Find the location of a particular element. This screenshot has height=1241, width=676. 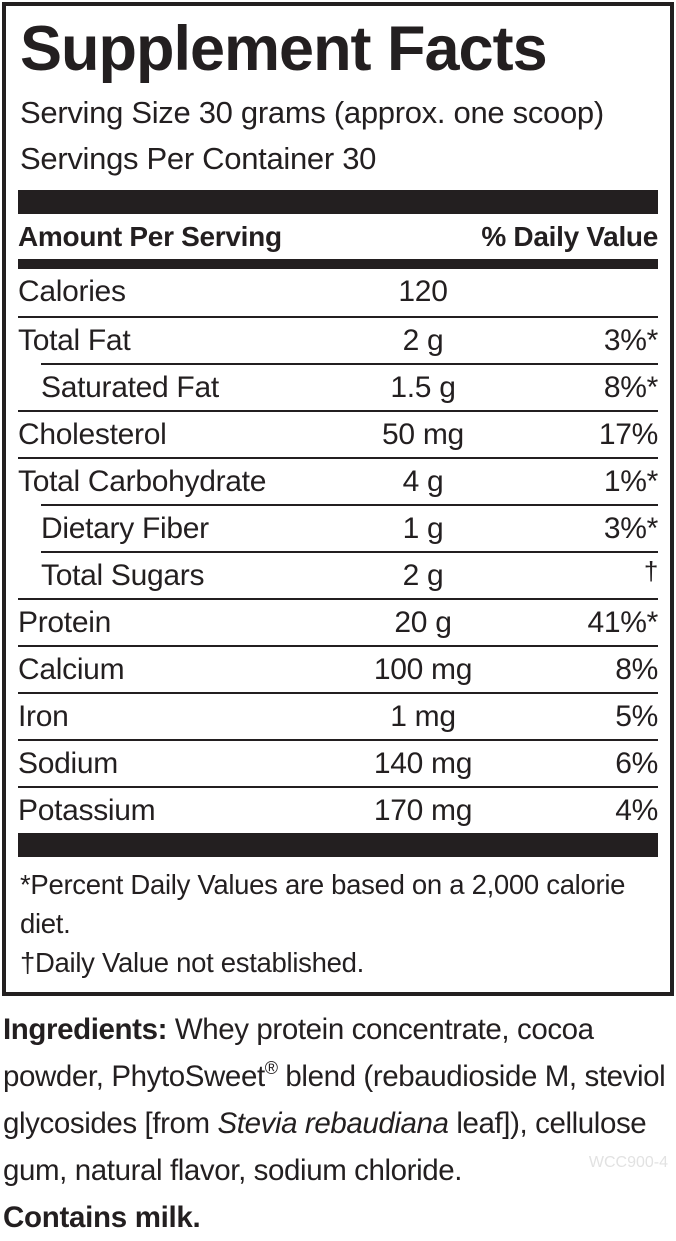

nutrient-name: Total Carbohydrate is located at coordinates (142, 481).